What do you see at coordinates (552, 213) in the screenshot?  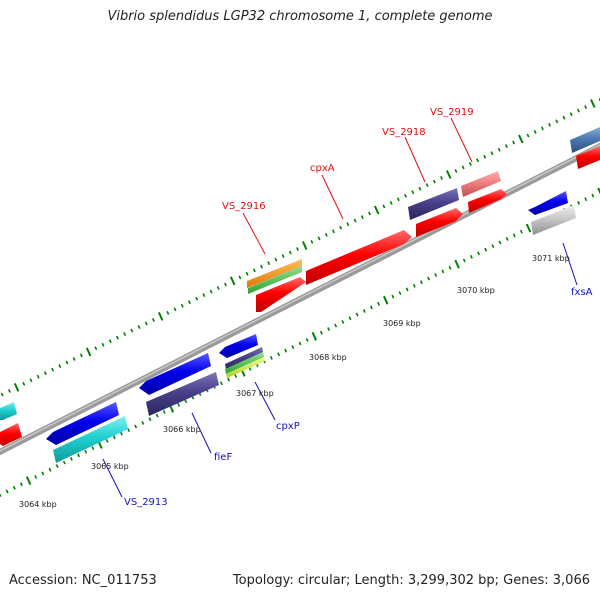 I see `gene-fxsA-feature` at bounding box center [552, 213].